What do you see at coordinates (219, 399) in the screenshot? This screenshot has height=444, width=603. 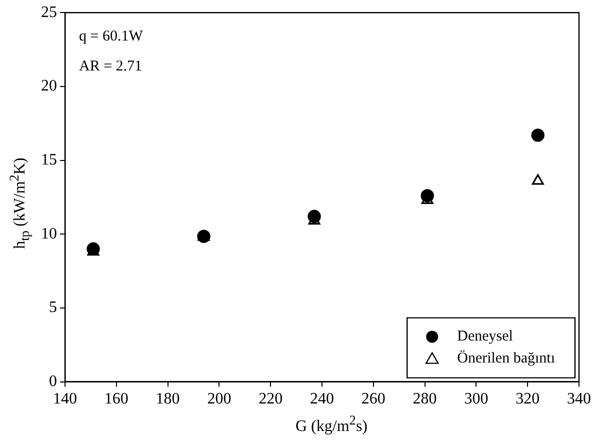 I see `x-tick-label: 200` at bounding box center [219, 399].